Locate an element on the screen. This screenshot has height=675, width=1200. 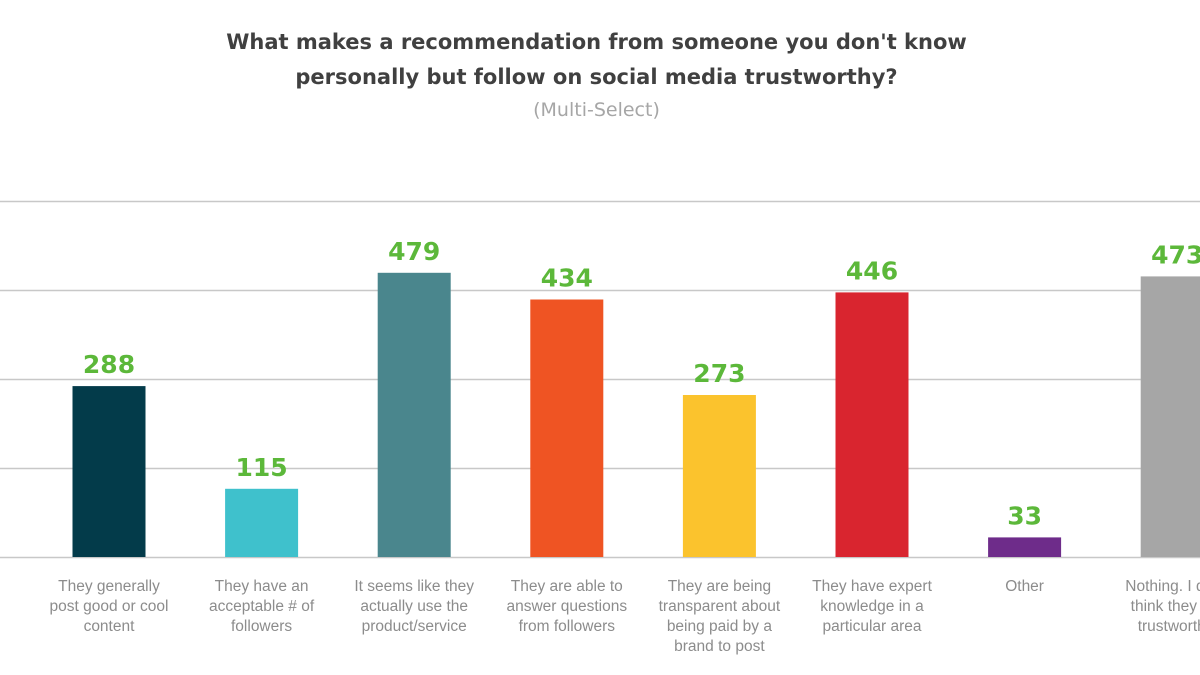
category-label-line: being paid by a is located at coordinates (719, 626).